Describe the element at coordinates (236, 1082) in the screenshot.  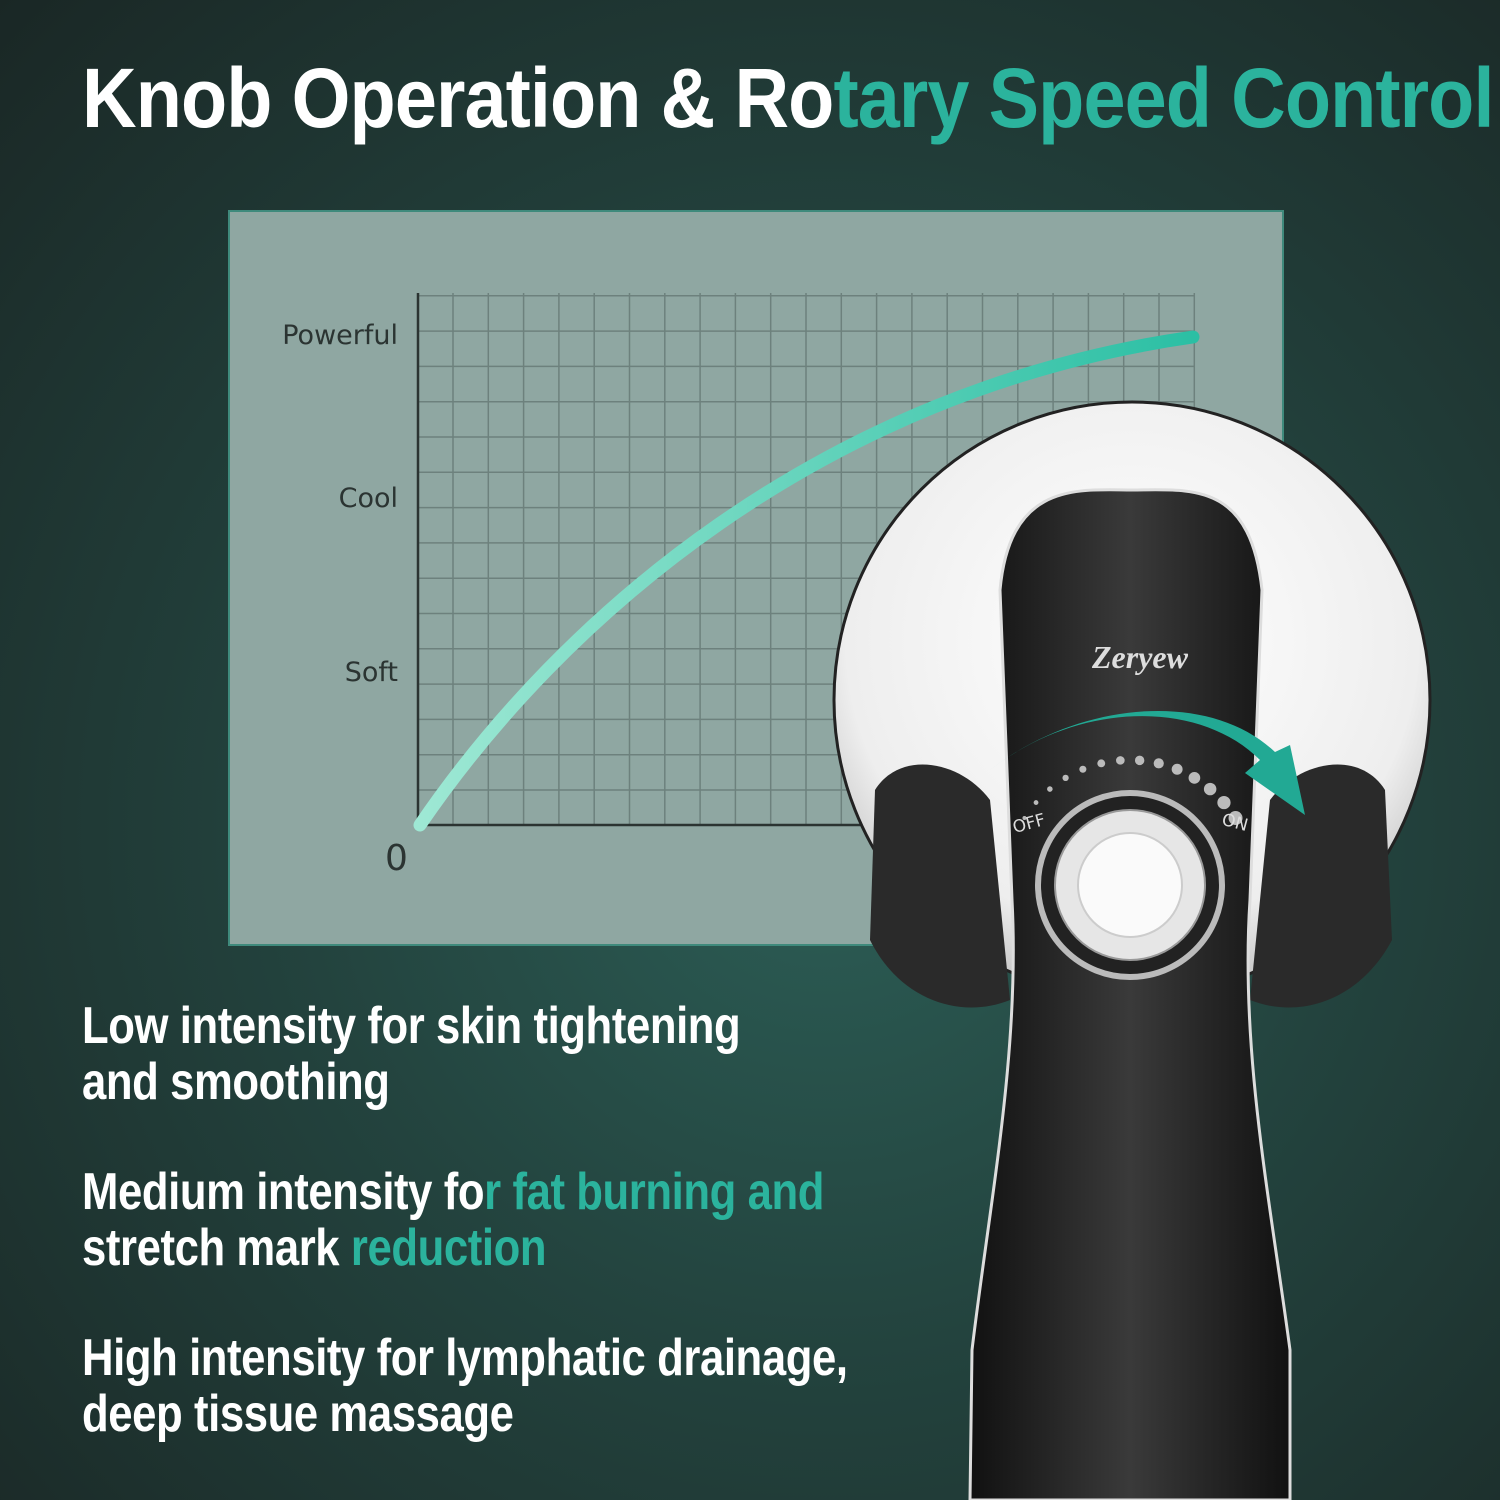
I see `feature-low-line2: and smoothing` at that location.